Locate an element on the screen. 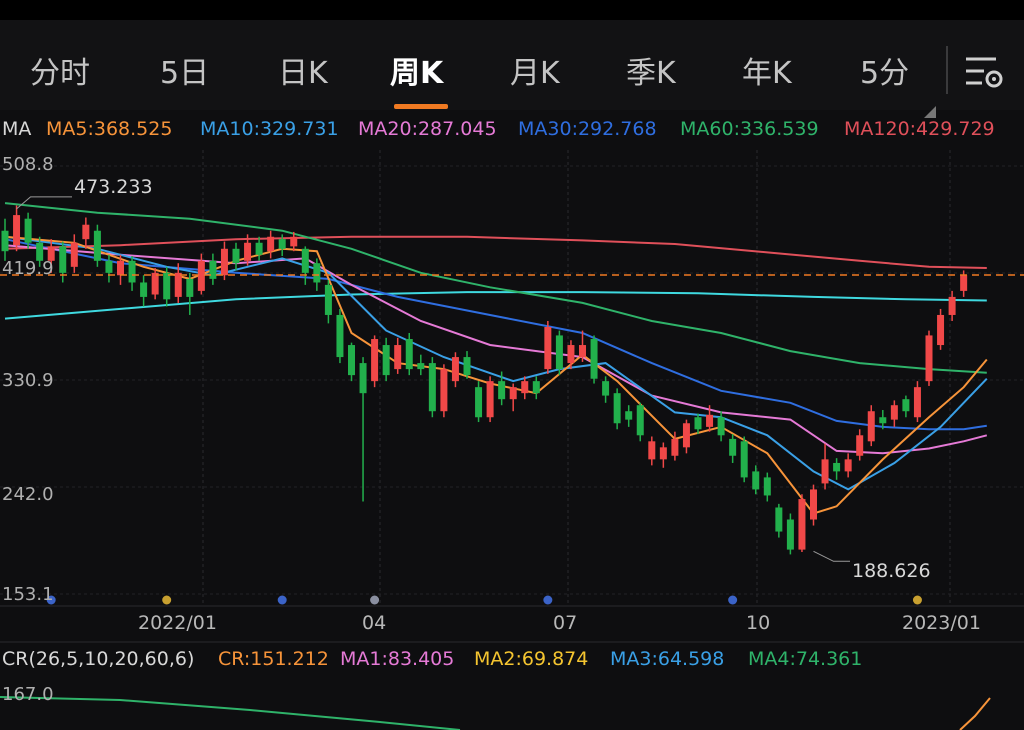  y-tick-label: 419.9 is located at coordinates (28, 268).